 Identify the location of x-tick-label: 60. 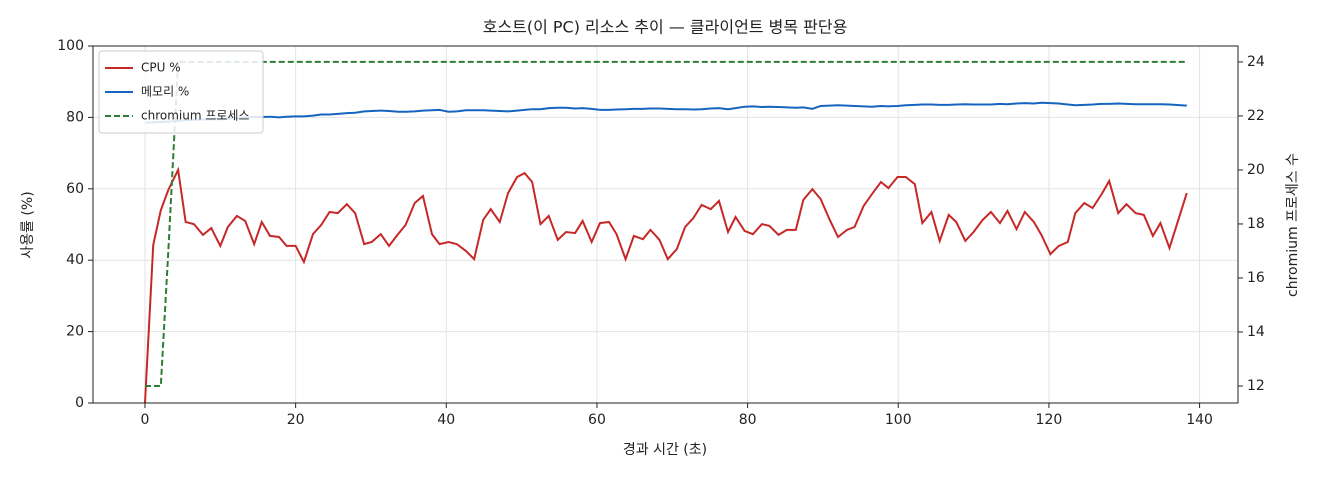
(597, 420).